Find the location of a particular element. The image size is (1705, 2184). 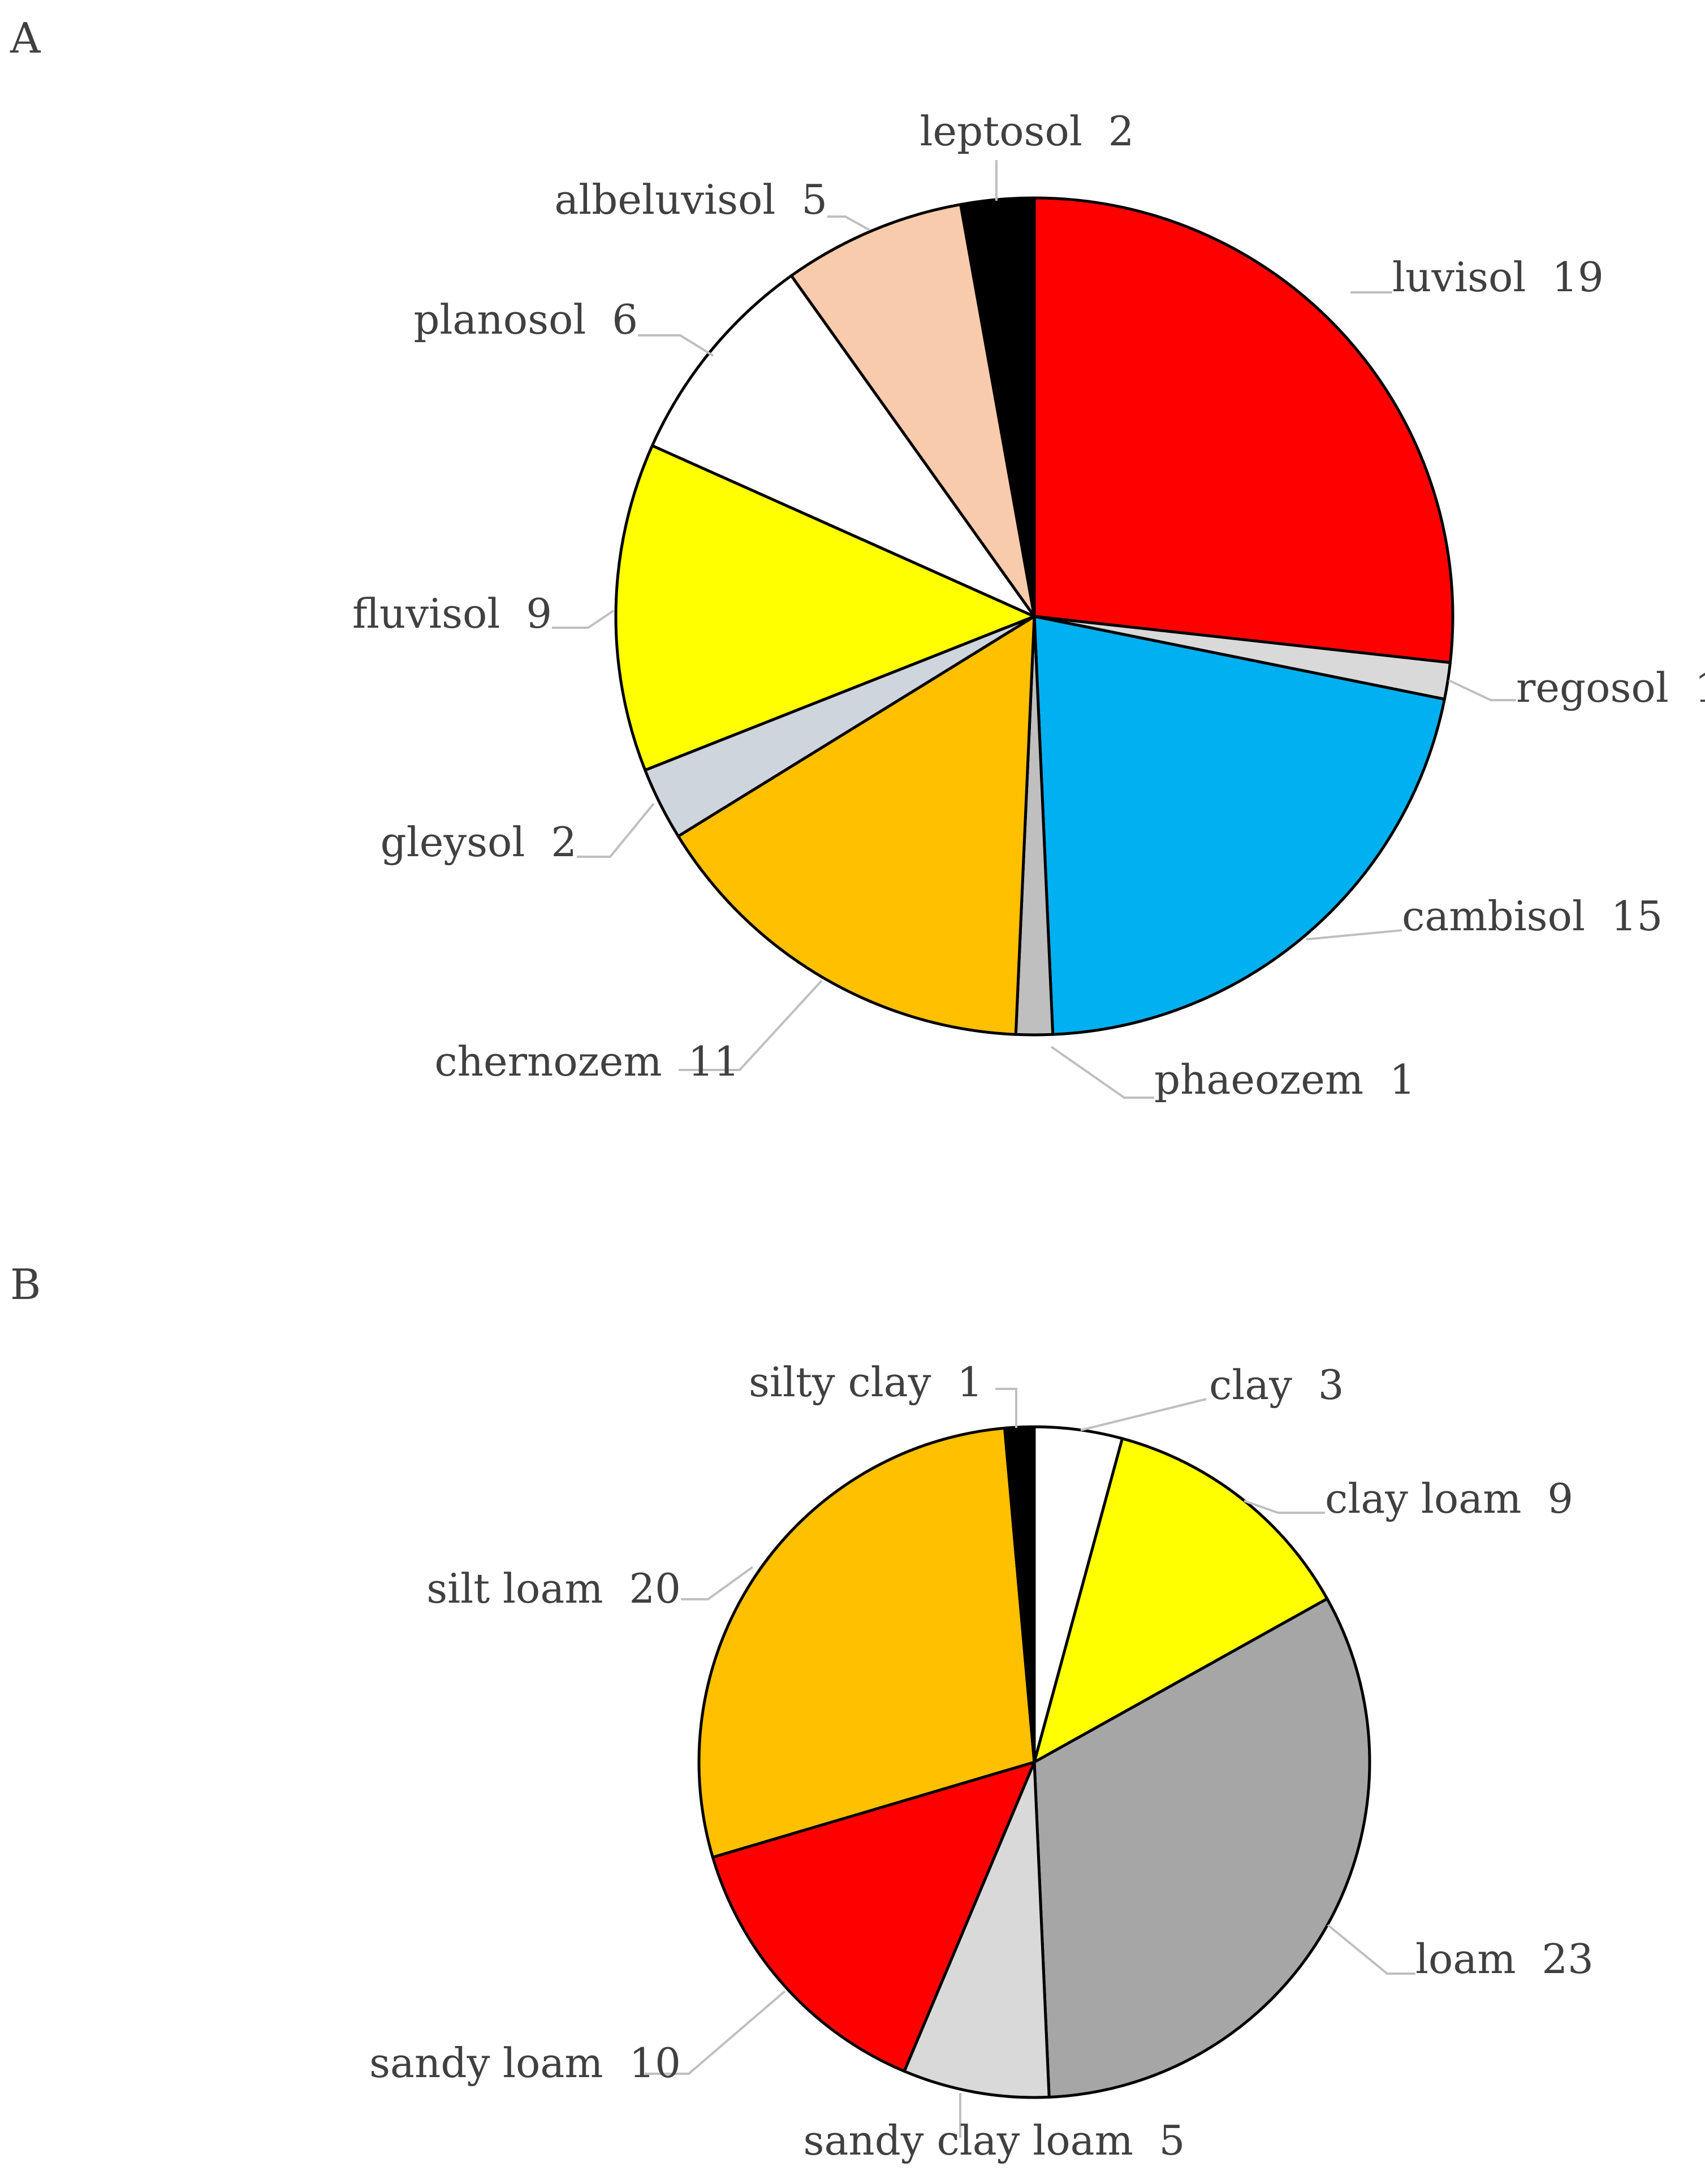

slice-label-category: phaeozem is located at coordinates (1258, 1079).